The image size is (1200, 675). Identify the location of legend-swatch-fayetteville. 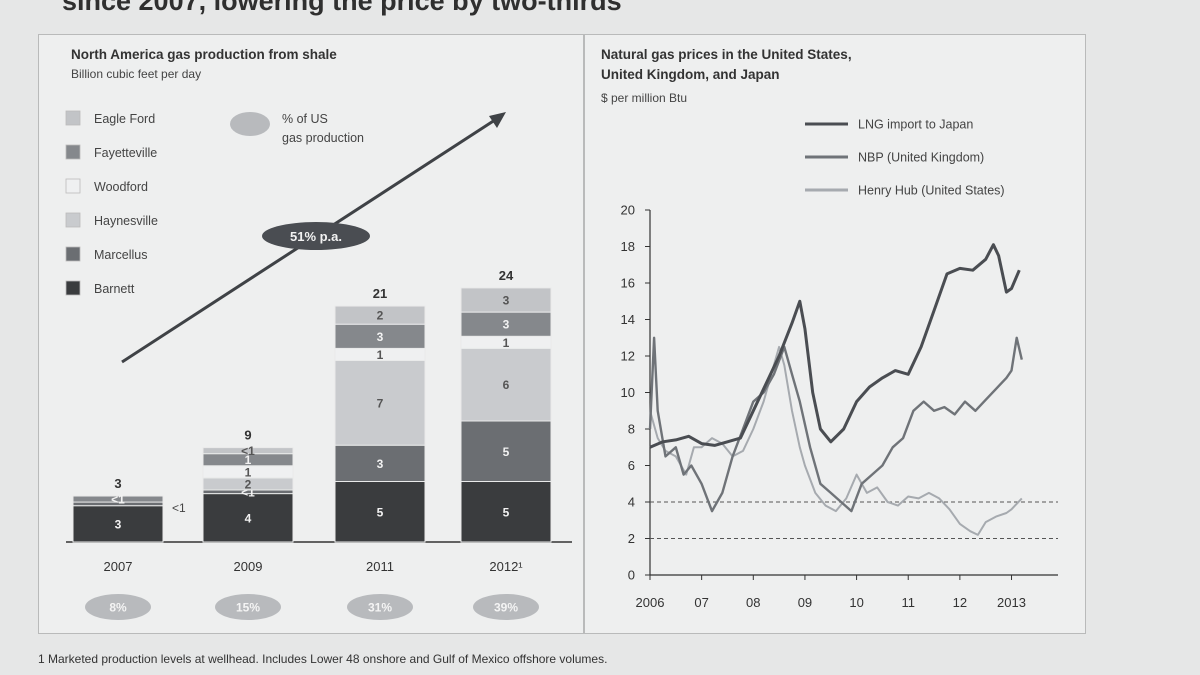
(73, 152).